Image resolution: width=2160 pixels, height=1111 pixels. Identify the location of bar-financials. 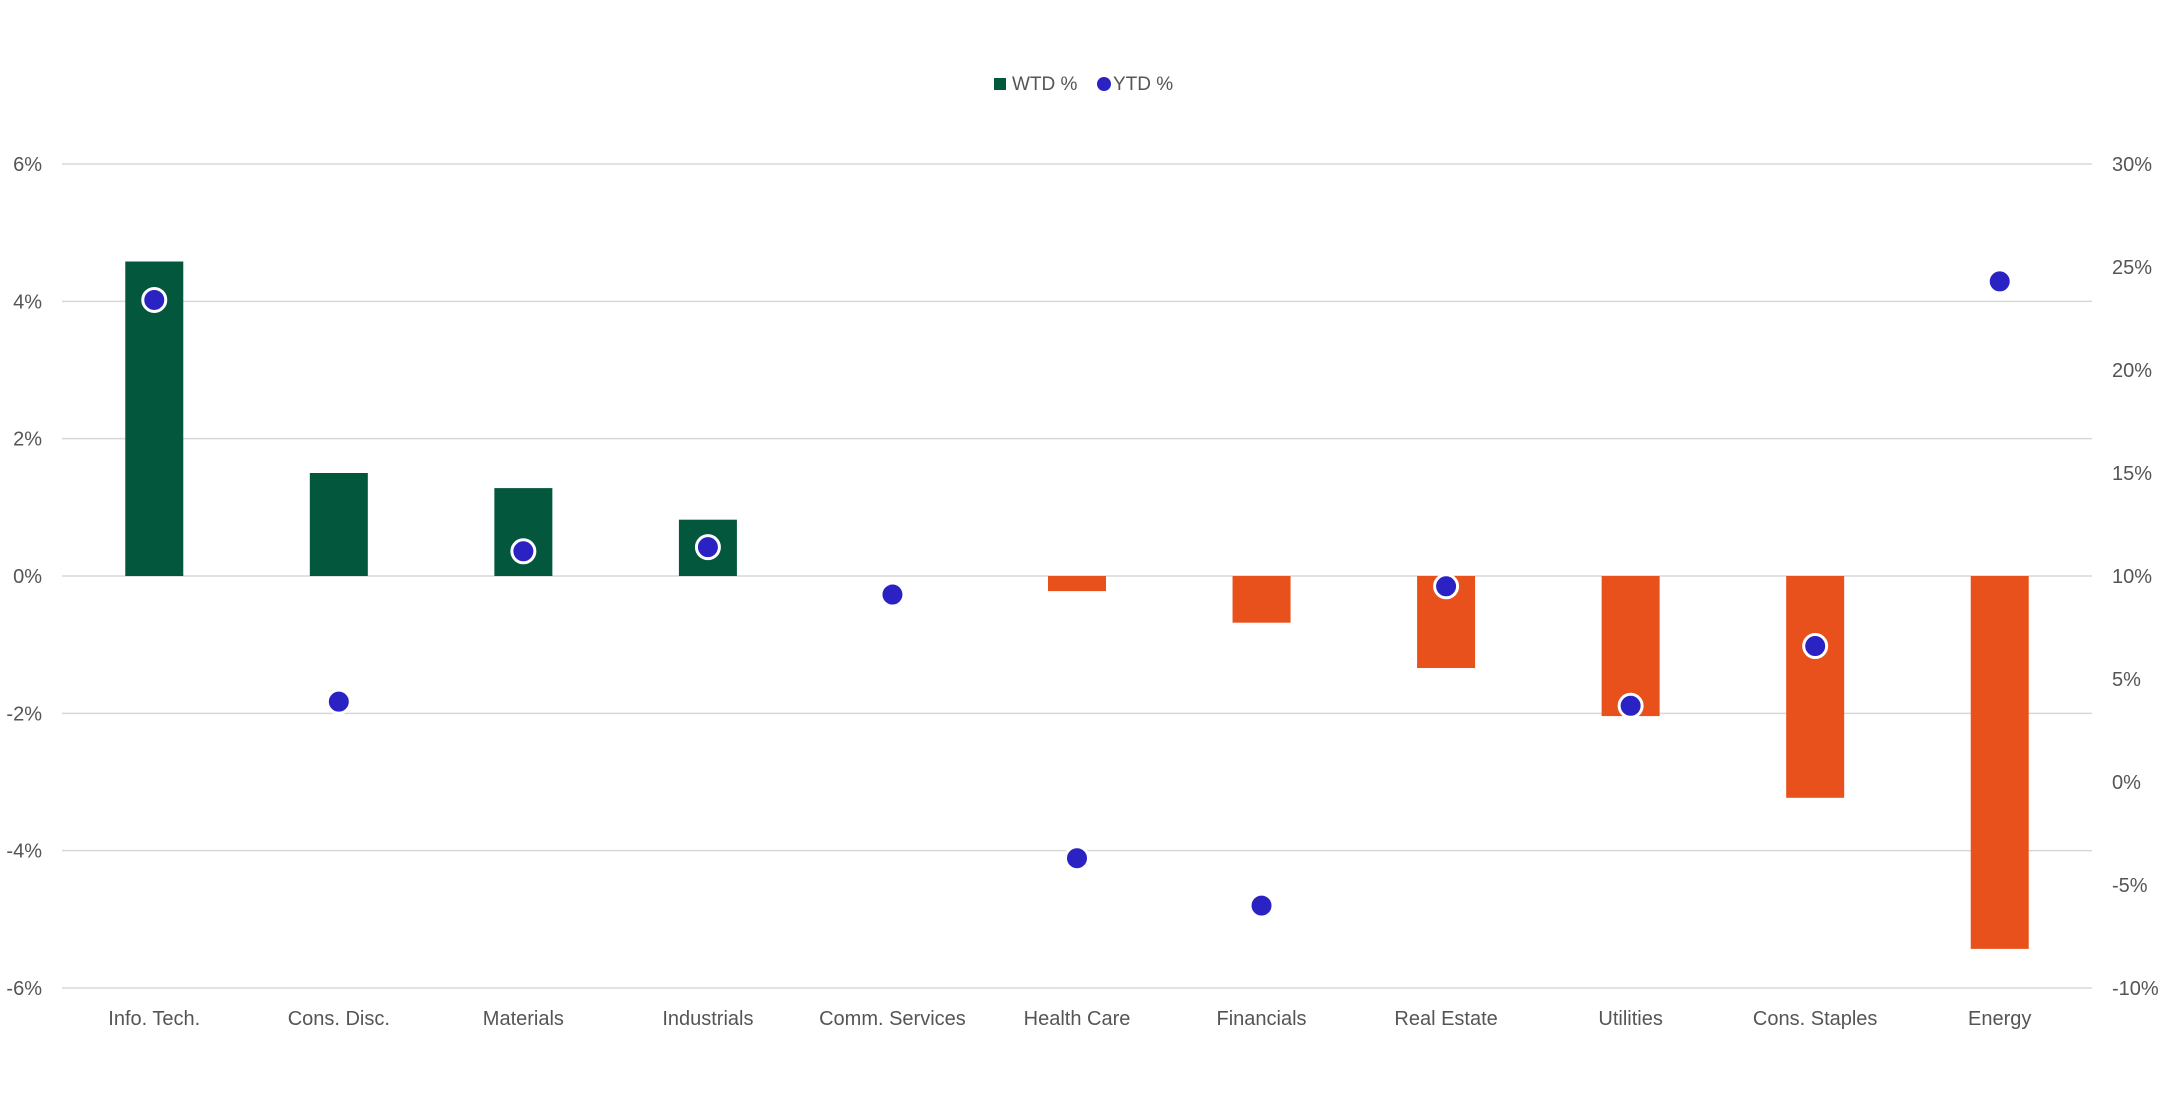
(1261, 599).